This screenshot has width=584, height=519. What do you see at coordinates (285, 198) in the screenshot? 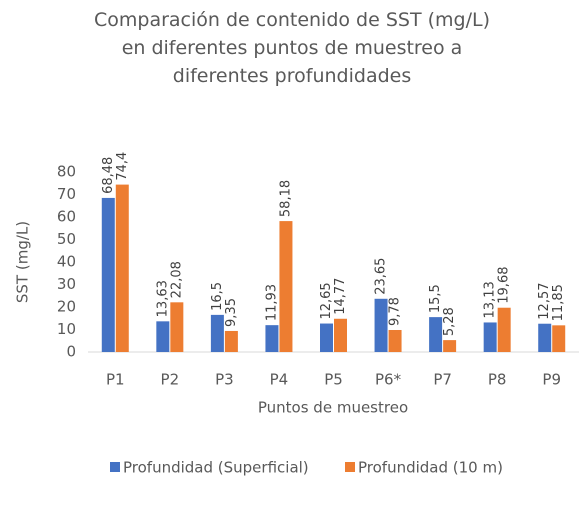
I see `data-label: 58,18` at bounding box center [285, 198].